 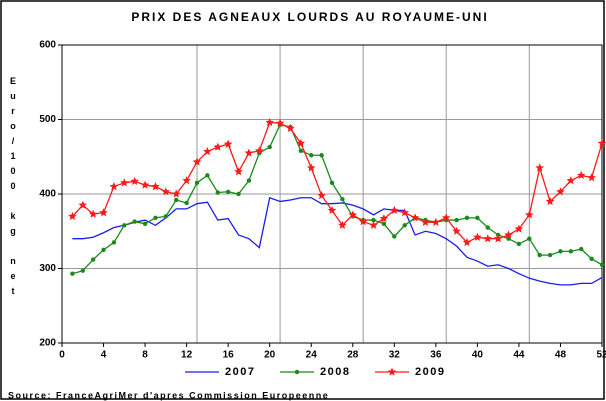 What do you see at coordinates (353, 355) in the screenshot?
I see `x-tick-label: 28` at bounding box center [353, 355].